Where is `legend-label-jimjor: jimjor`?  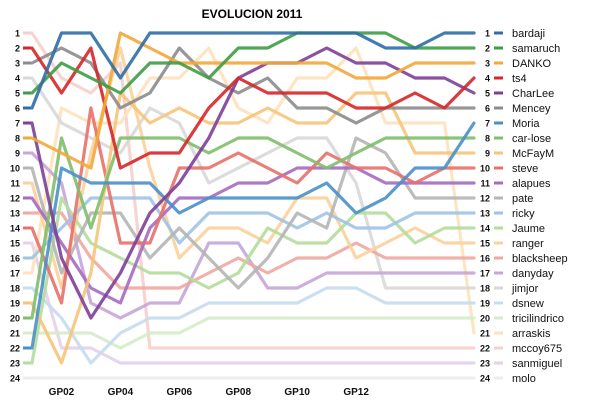
legend-label-jimjor: jimjor is located at coordinates (525, 289).